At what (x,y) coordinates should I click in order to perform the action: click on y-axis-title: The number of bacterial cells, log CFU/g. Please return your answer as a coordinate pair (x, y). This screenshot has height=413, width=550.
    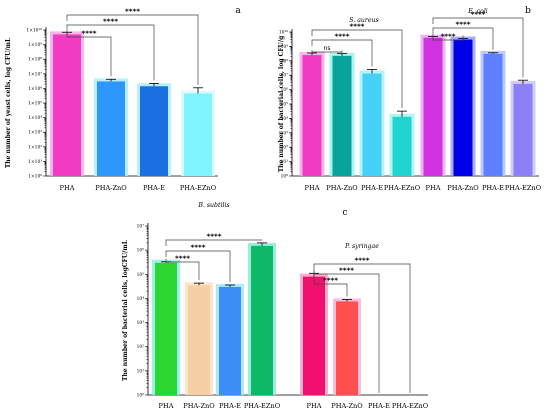
    Looking at the image, I should click on (281, 103).